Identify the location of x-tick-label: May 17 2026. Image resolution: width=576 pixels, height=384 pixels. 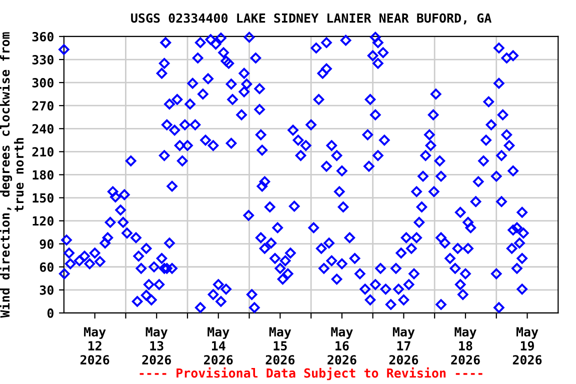
(403, 346).